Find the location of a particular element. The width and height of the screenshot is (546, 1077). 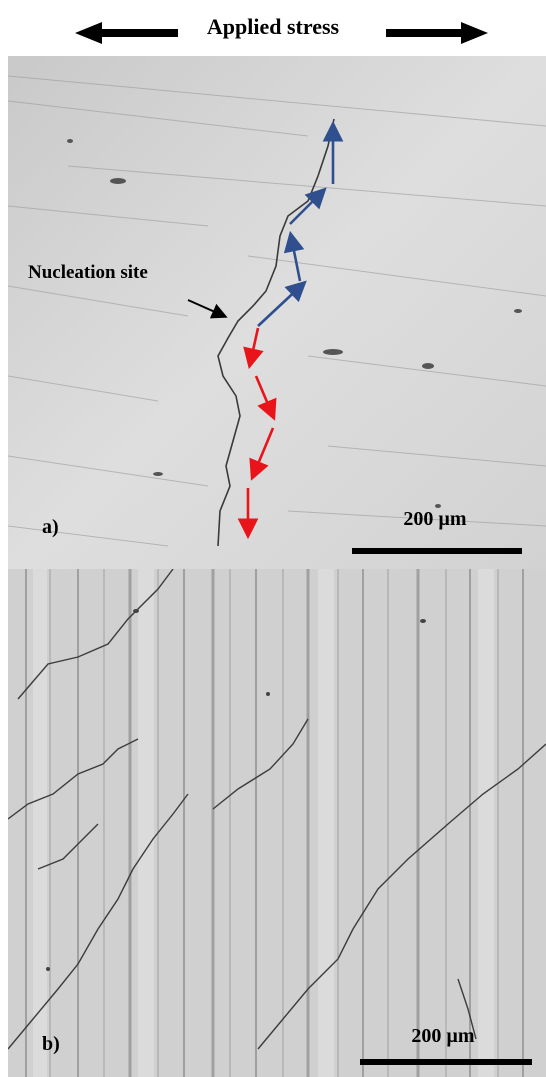

panel-a-scale-text: 200 µm is located at coordinates (435, 519).